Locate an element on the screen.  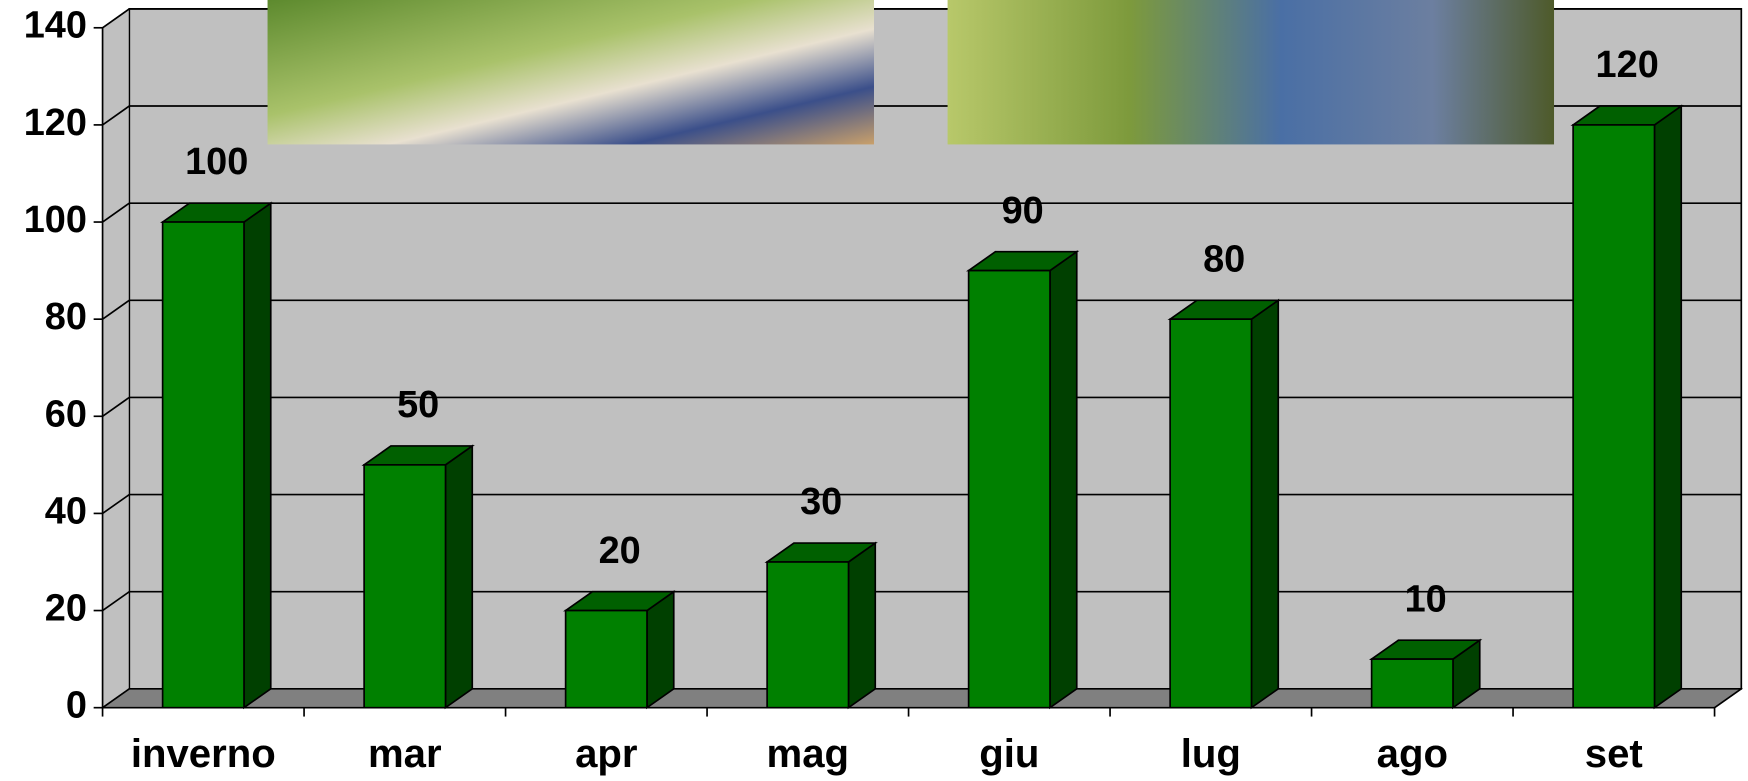
x-tick-label: ago is located at coordinates (1412, 754).